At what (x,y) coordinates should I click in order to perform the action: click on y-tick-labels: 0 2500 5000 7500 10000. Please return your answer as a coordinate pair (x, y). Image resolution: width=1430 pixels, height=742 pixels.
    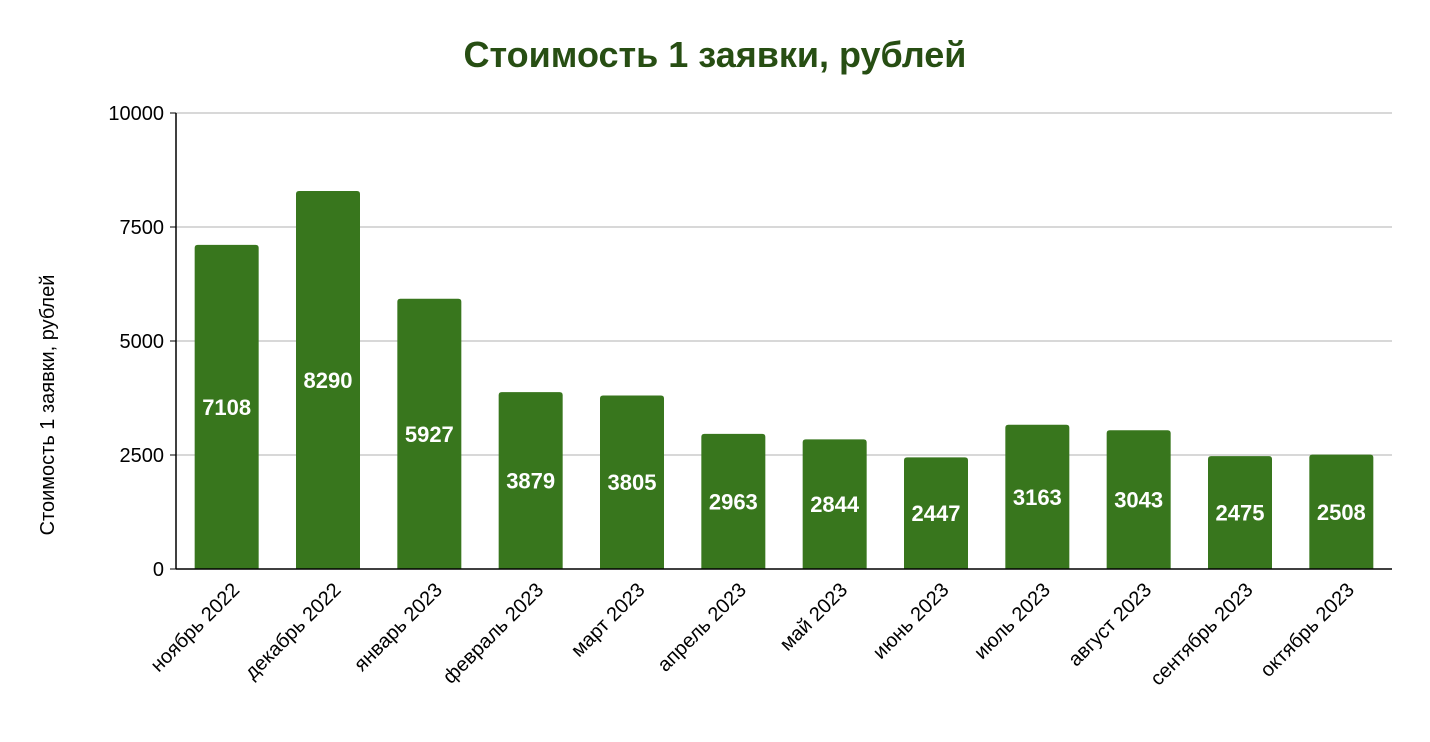
    Looking at the image, I should click on (136, 342).